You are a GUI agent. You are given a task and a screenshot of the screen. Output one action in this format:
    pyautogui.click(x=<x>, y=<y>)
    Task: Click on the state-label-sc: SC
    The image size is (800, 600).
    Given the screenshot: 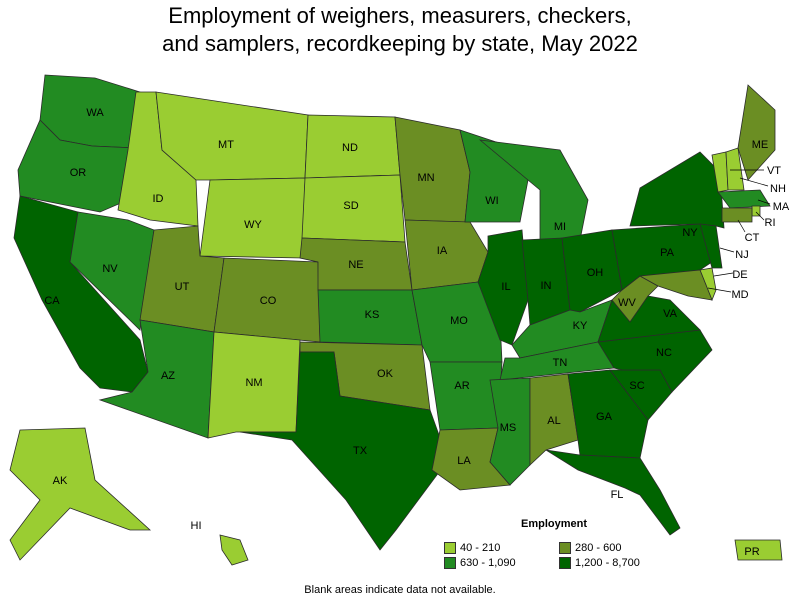 What is the action you would take?
    pyautogui.click(x=636, y=386)
    